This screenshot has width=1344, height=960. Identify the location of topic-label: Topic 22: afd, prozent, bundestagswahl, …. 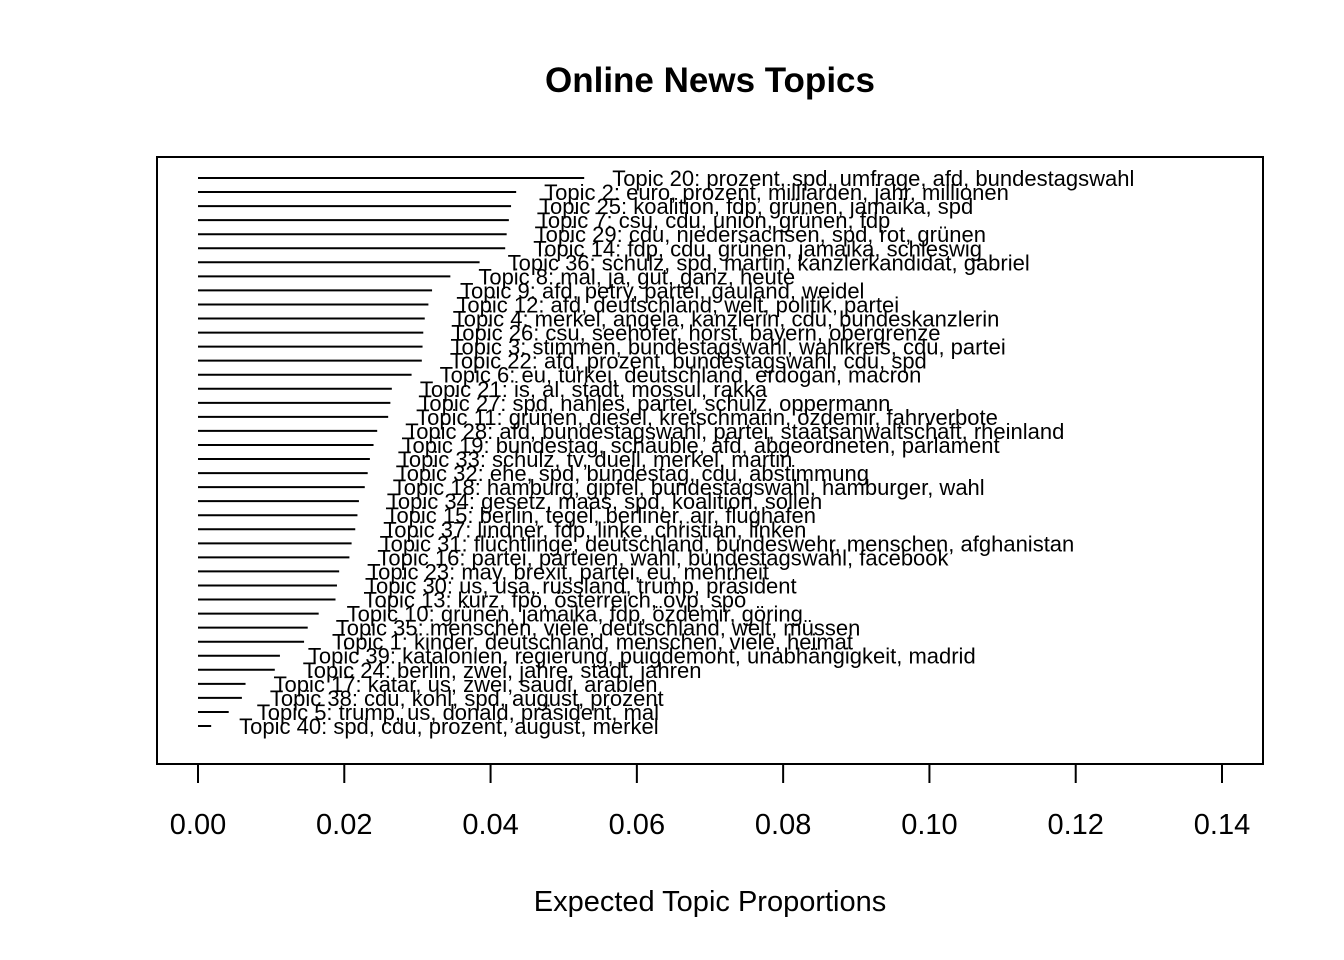
(688, 361).